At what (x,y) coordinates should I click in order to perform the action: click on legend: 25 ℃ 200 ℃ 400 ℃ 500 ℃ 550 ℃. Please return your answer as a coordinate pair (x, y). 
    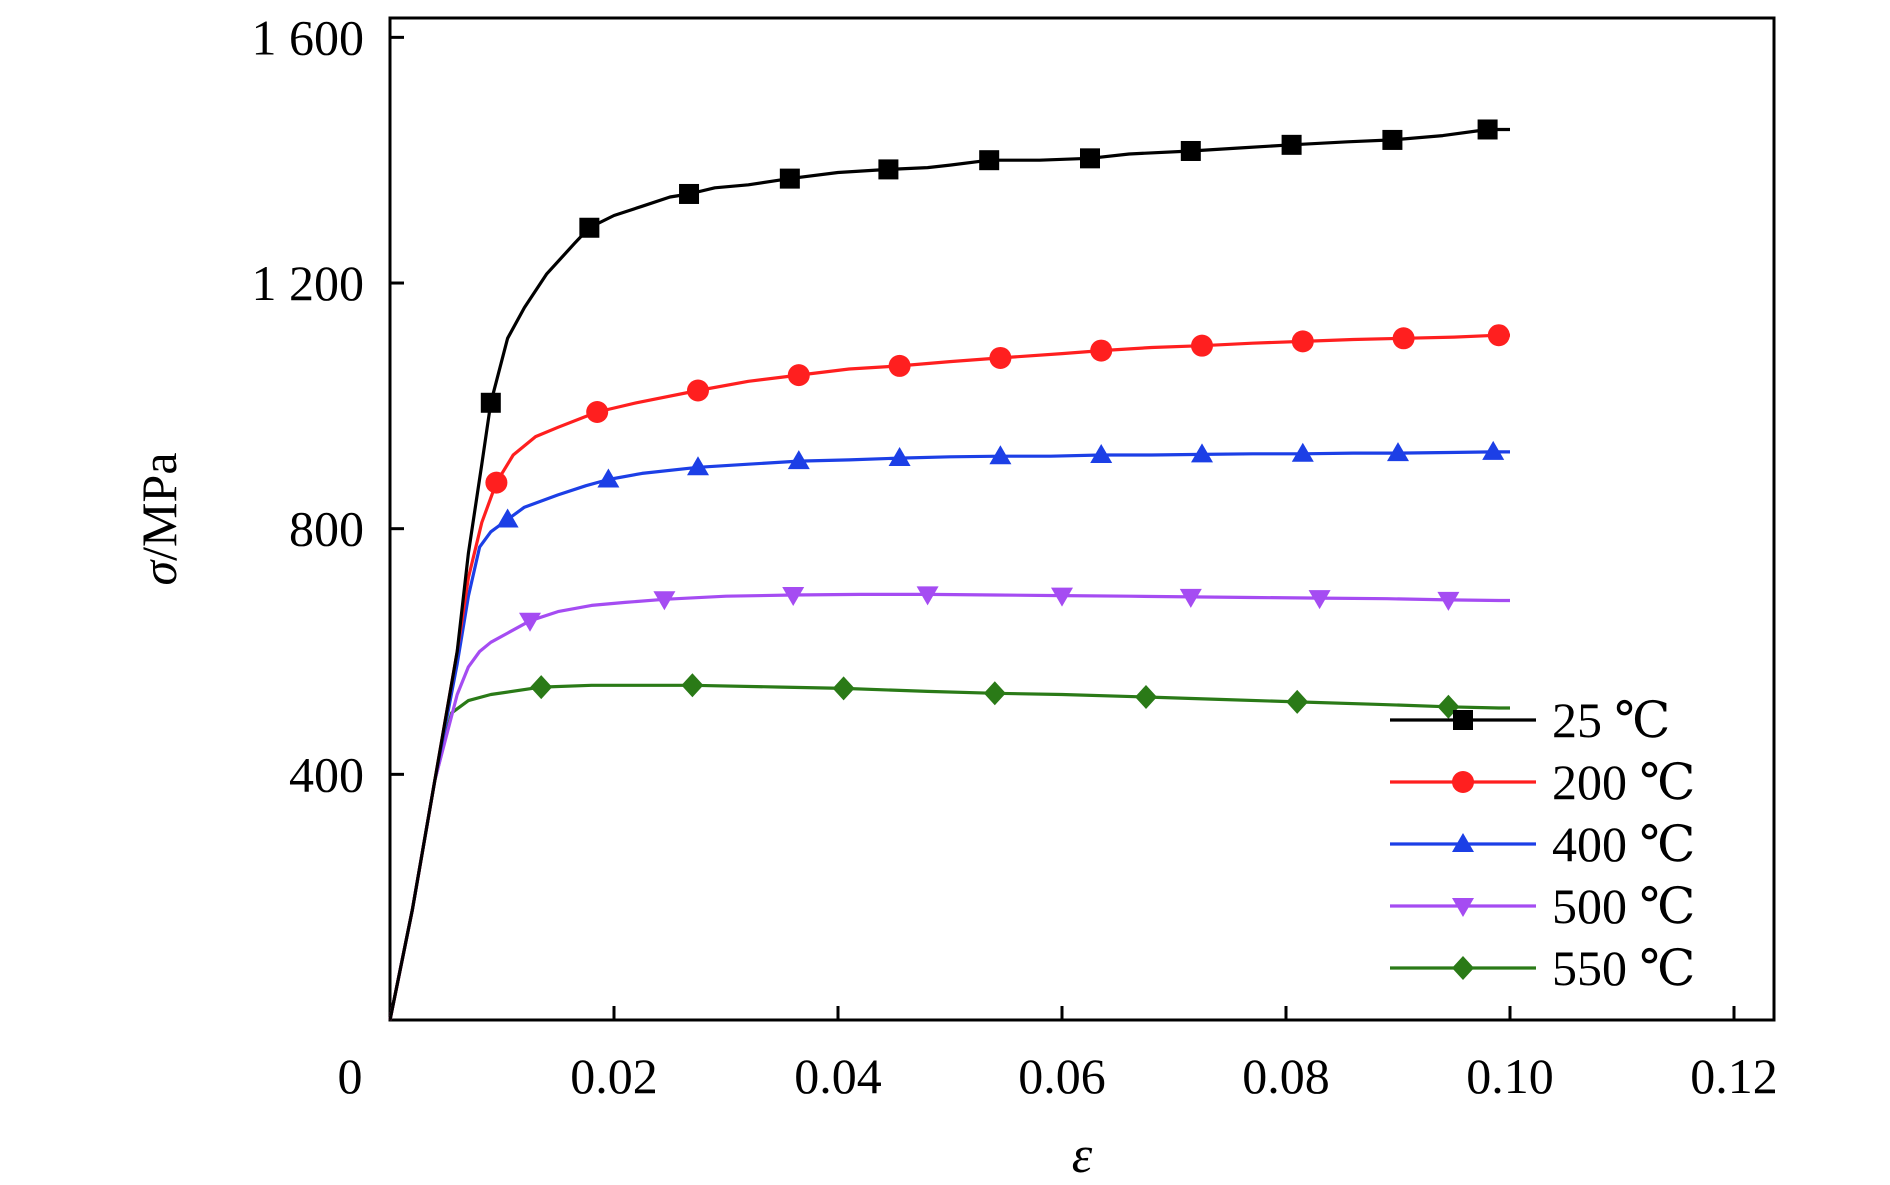
    Looking at the image, I should click on (1542, 844).